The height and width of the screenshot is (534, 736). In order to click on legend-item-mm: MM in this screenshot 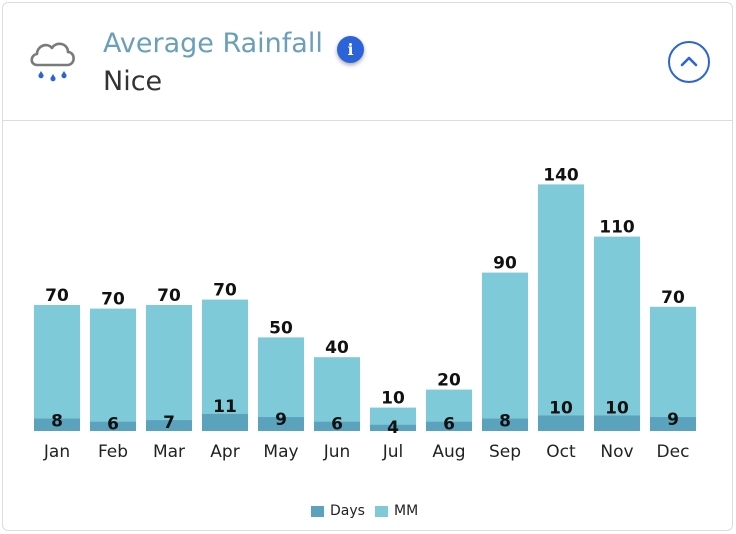, I will do `click(396, 511)`.